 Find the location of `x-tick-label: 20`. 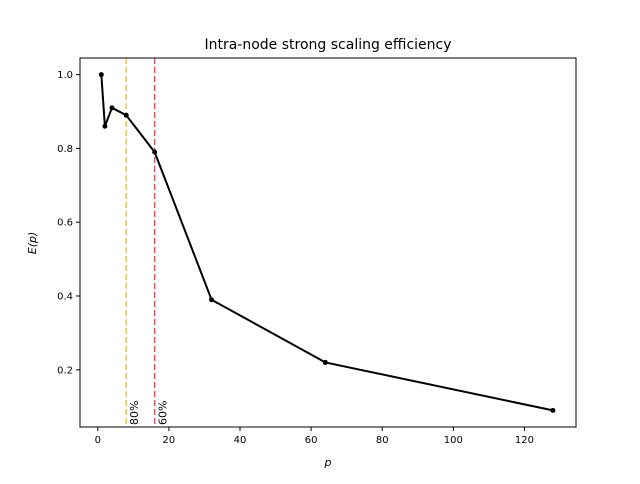

x-tick-label: 20 is located at coordinates (169, 440).